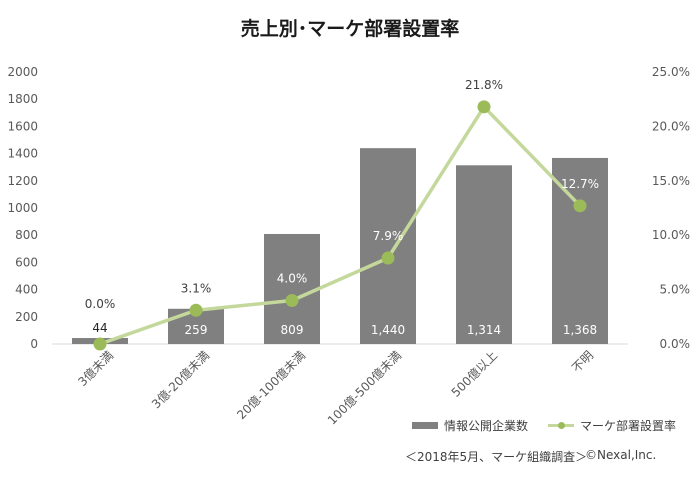 The image size is (700, 479). I want to click on rate-value-label: 3.1%, so click(196, 288).